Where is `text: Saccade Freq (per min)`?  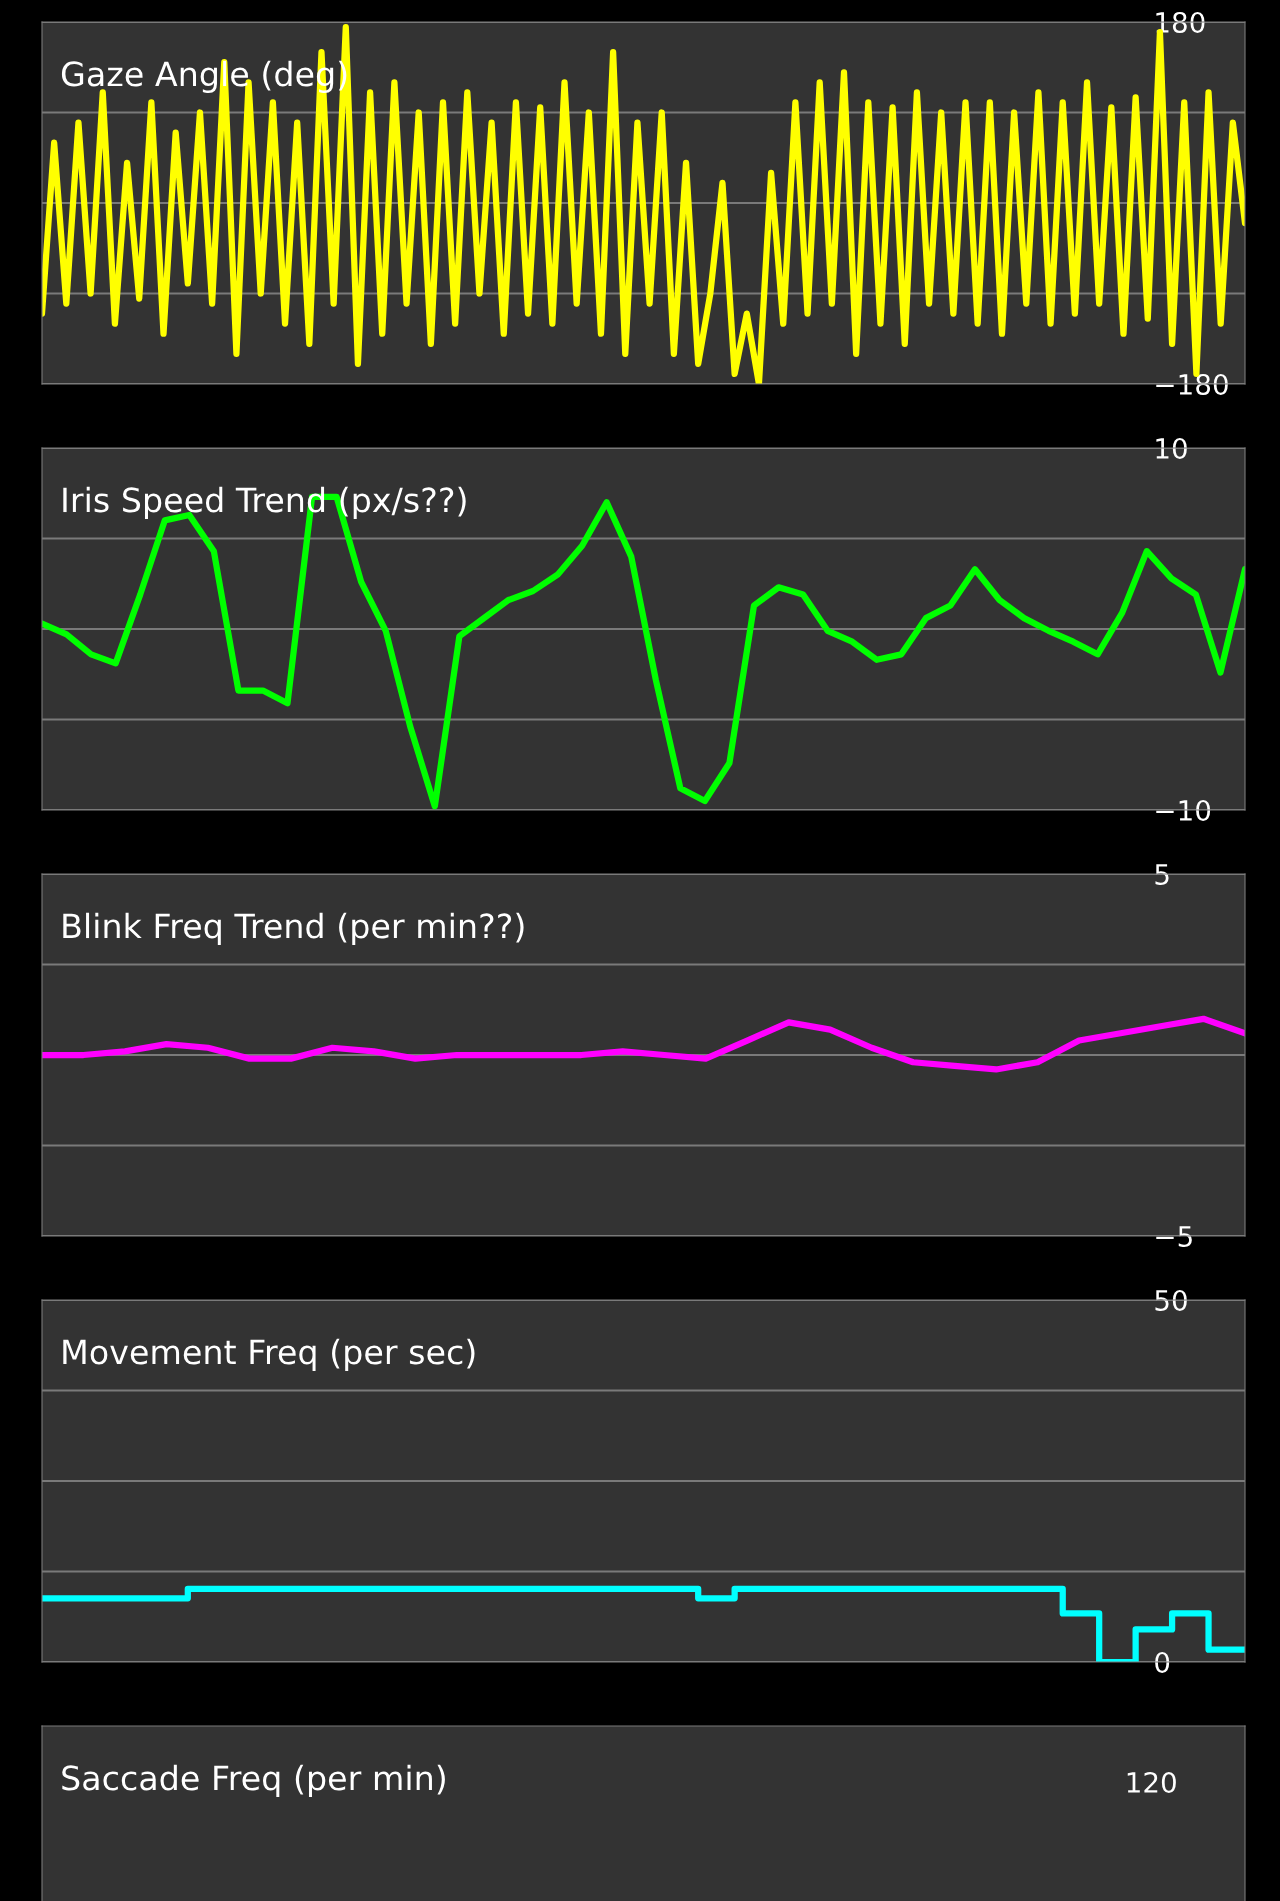
text: Saccade Freq (per min) is located at coordinates (253, 1780).